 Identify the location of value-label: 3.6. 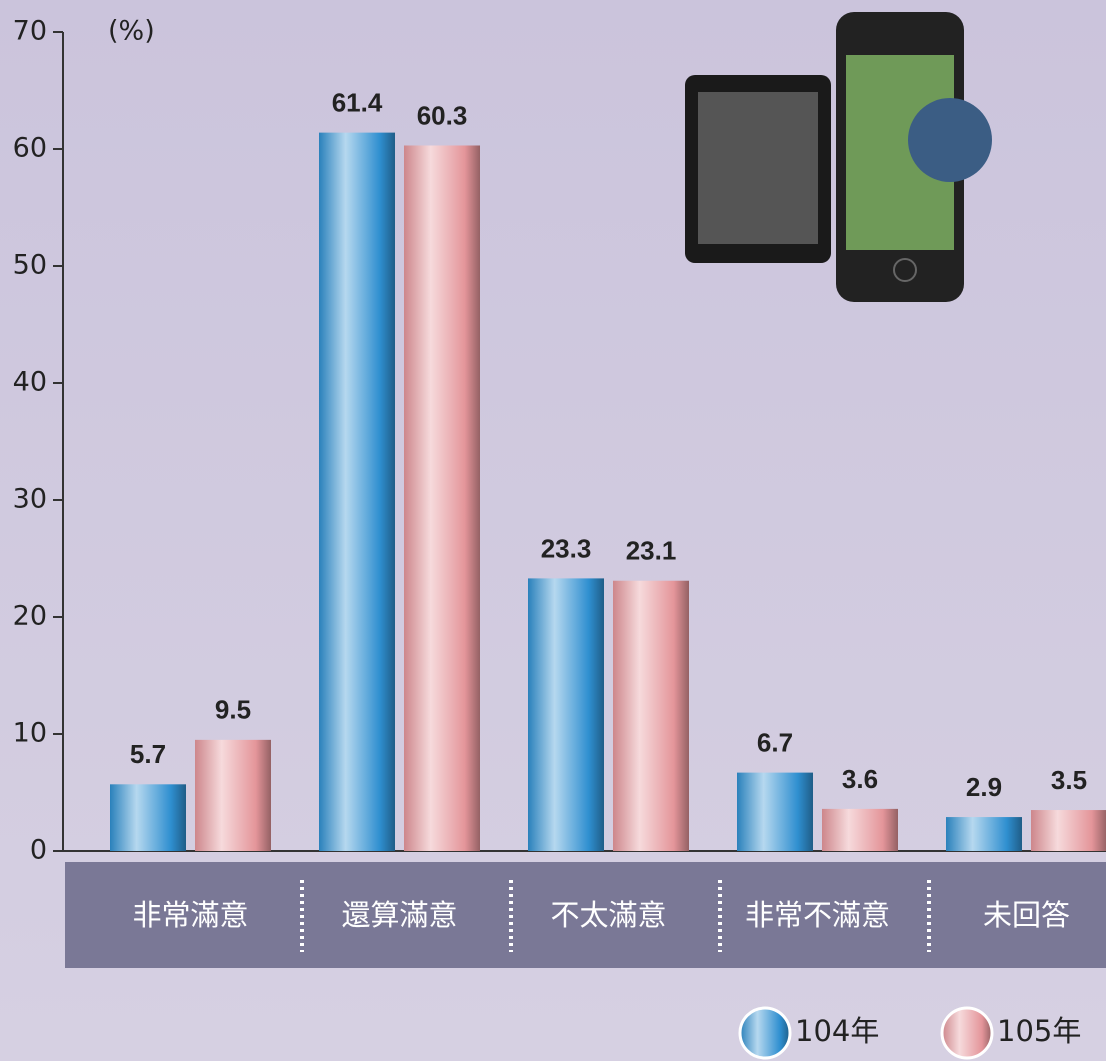
(860, 779).